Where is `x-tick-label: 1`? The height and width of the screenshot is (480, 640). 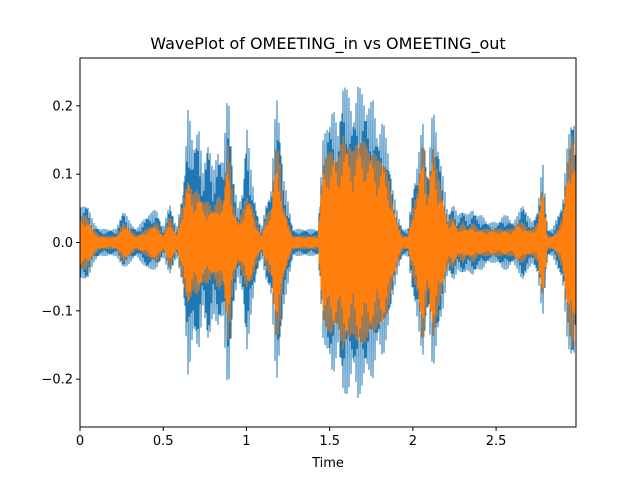
x-tick-label: 1 is located at coordinates (246, 441).